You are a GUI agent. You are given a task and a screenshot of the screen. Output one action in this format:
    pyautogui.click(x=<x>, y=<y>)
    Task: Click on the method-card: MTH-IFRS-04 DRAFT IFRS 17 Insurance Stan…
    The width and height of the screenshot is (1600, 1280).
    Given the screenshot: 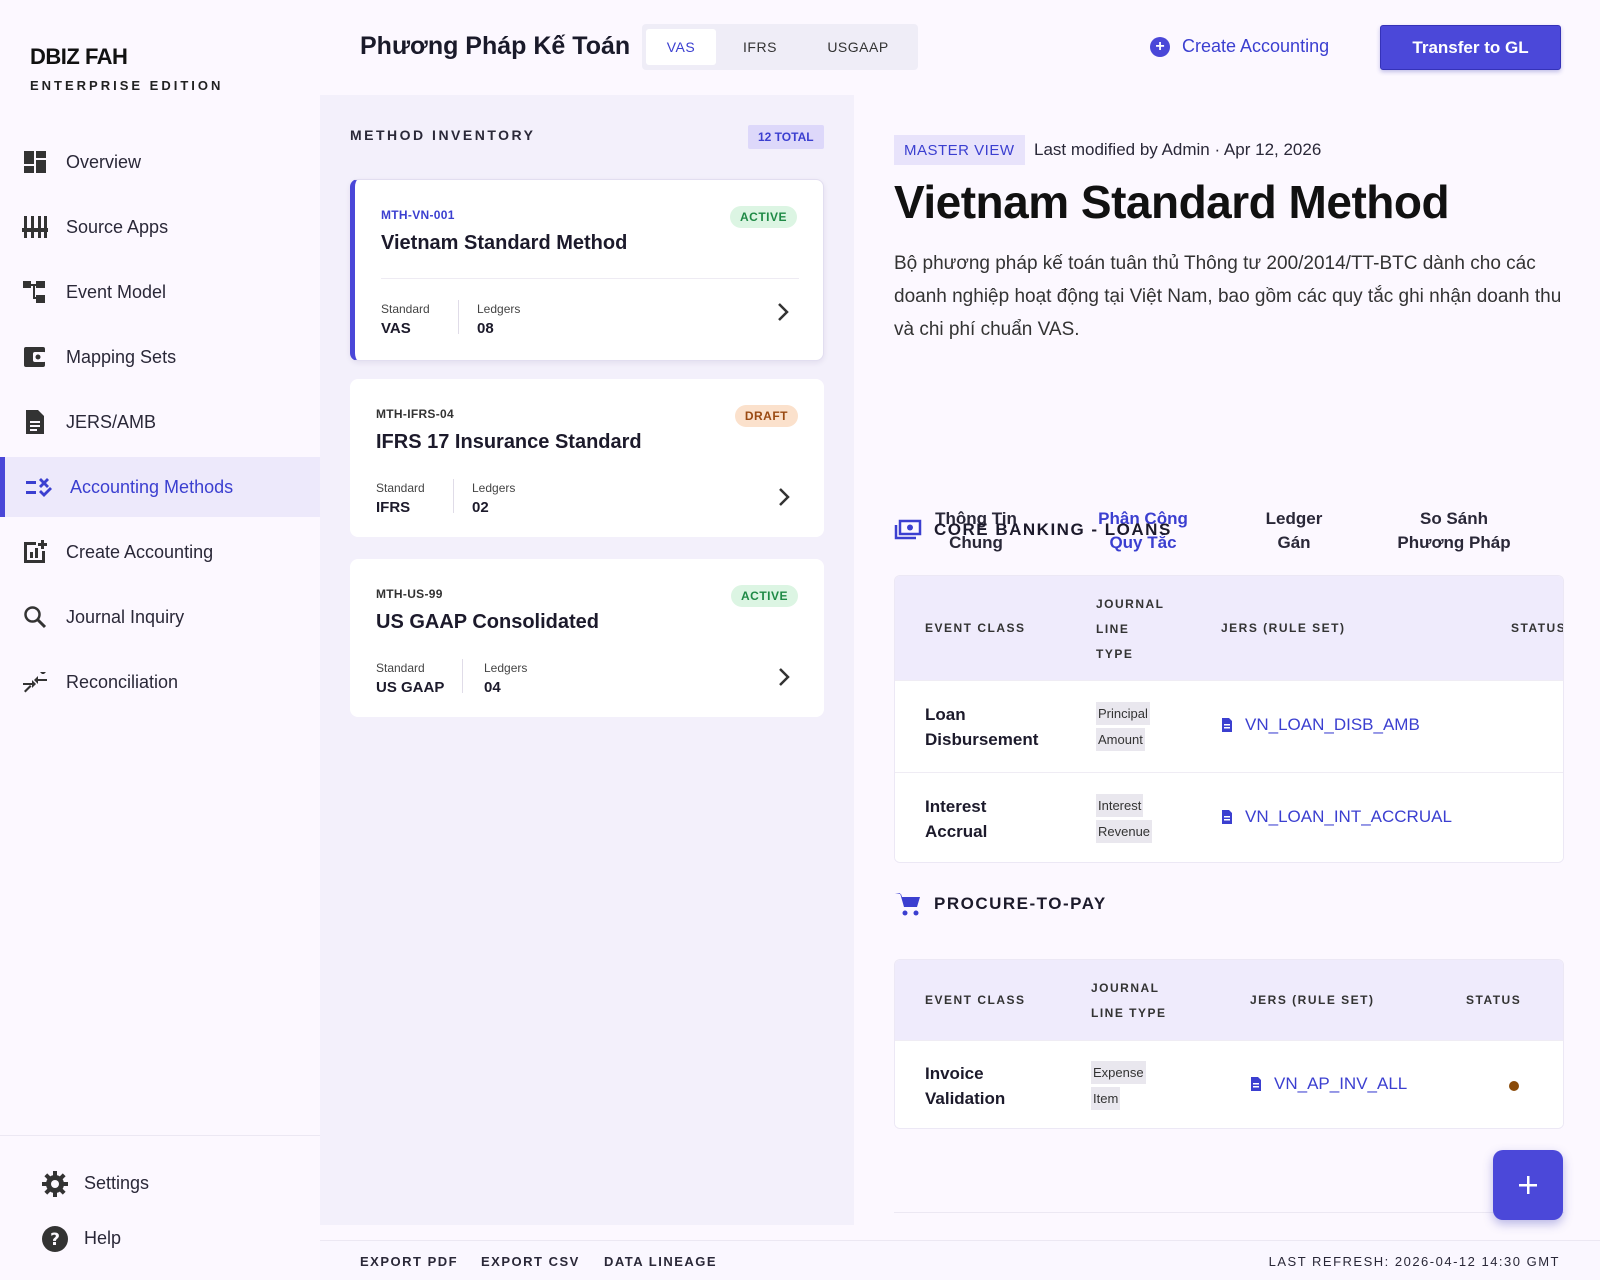 What is the action you would take?
    pyautogui.click(x=587, y=458)
    